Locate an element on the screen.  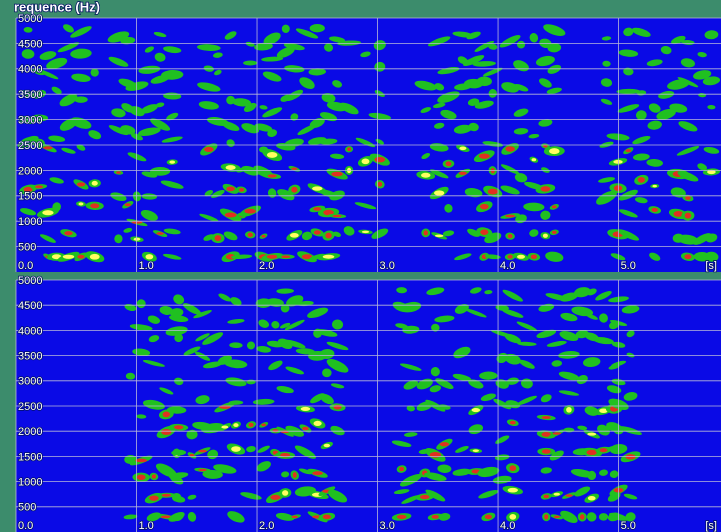
y-tick-label: 3000 is located at coordinates (30, 382).